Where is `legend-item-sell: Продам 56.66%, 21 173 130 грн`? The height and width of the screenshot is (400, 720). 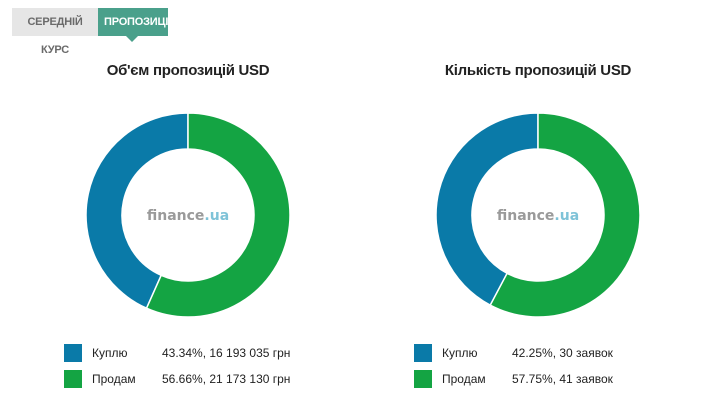 legend-item-sell: Продам 56.66%, 21 173 130 грн is located at coordinates (209, 379).